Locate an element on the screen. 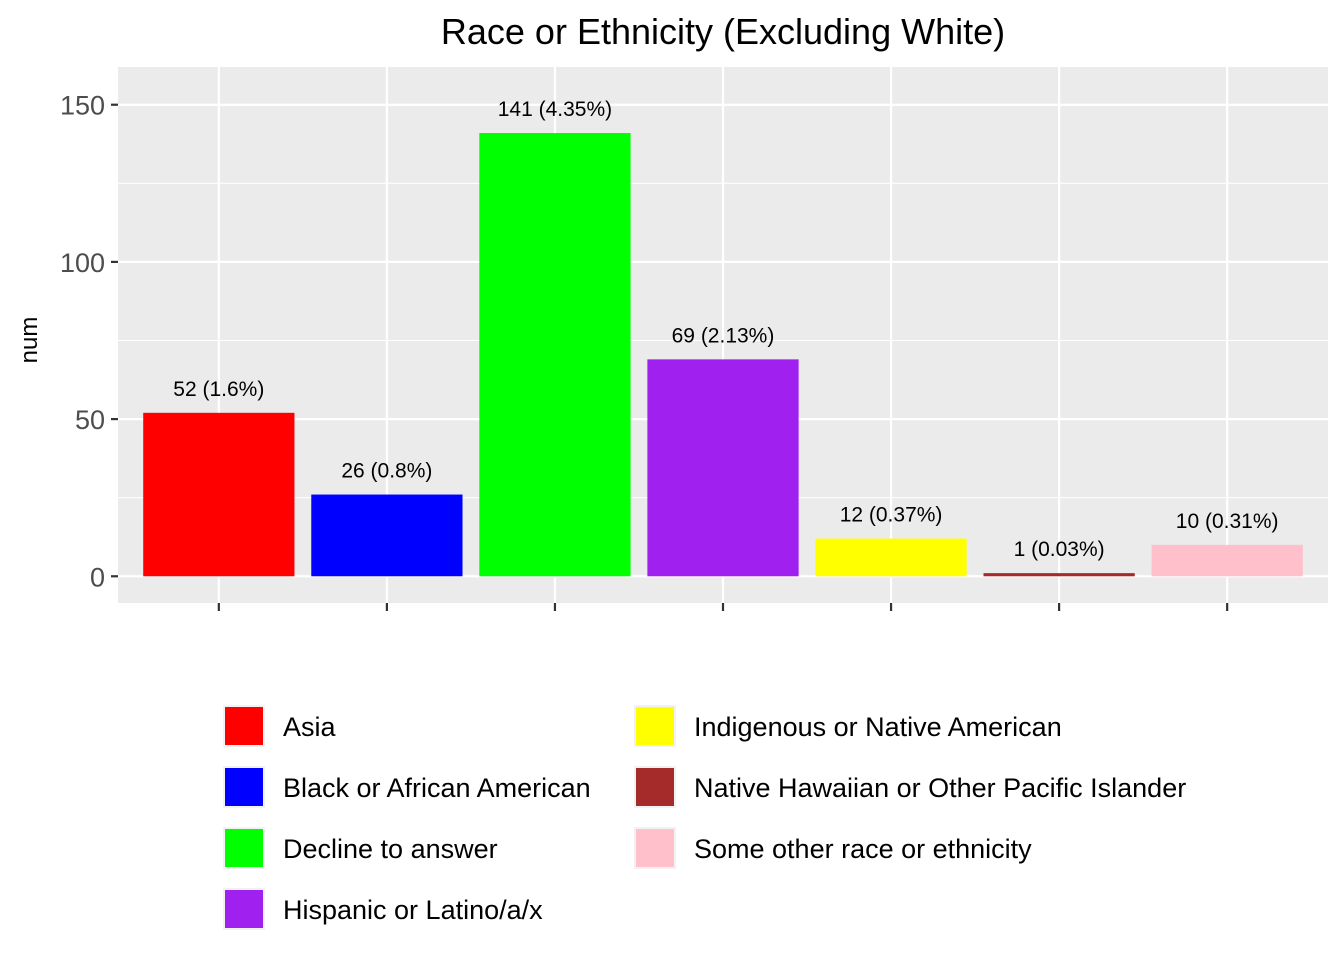  legend-label: Hispanic or Latino/a/x is located at coordinates (413, 910).